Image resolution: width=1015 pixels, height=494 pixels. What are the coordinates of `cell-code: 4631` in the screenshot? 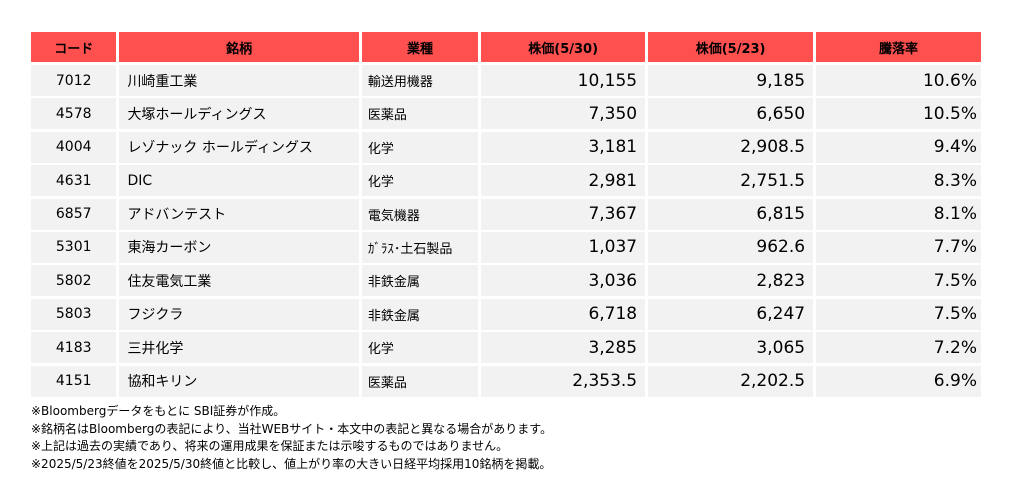 It's located at (74, 181).